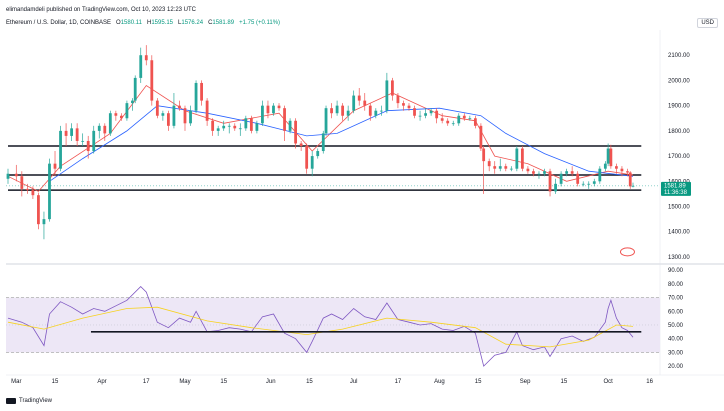 The width and height of the screenshot is (724, 411). What do you see at coordinates (676, 299) in the screenshot?
I see `rsi-tick-label: 70.00` at bounding box center [676, 299].